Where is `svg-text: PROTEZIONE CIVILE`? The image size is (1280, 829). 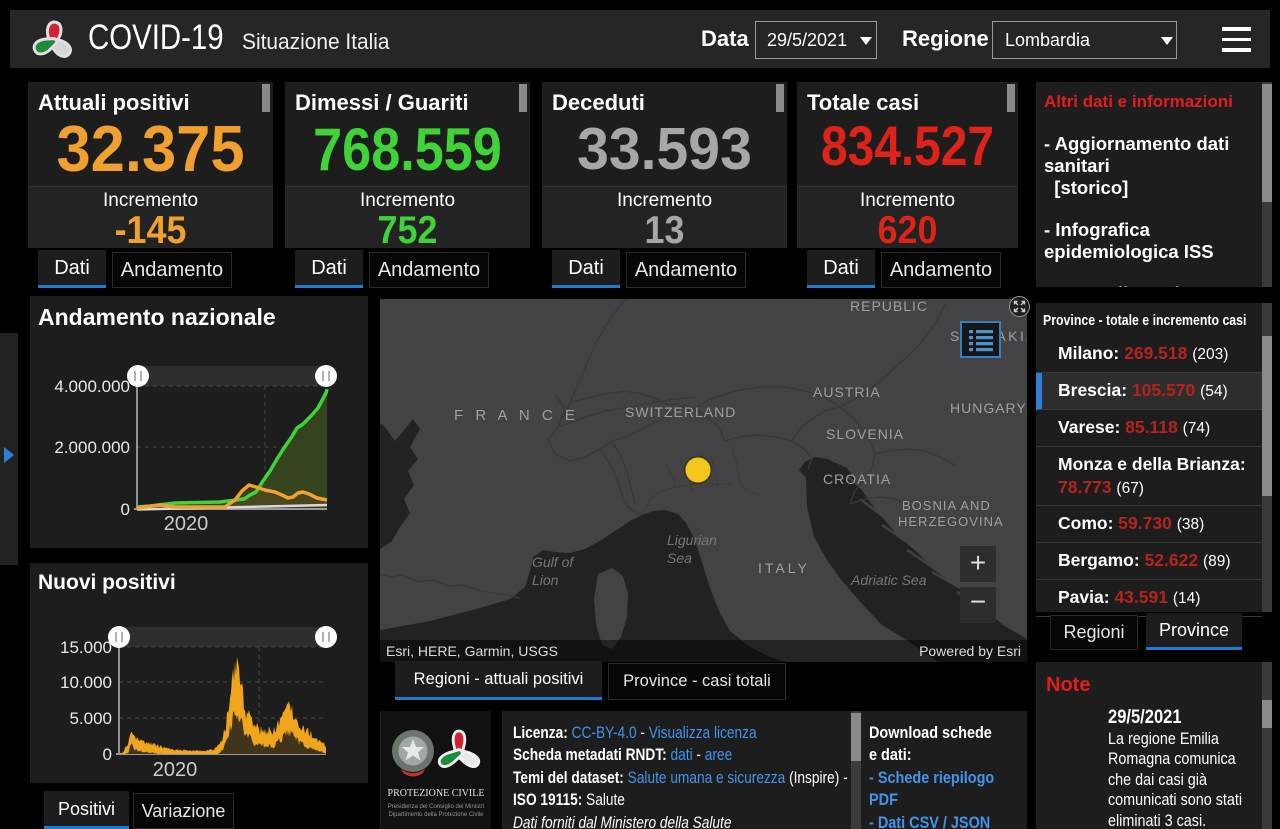 svg-text: PROTEZIONE CIVILE is located at coordinates (436, 793).